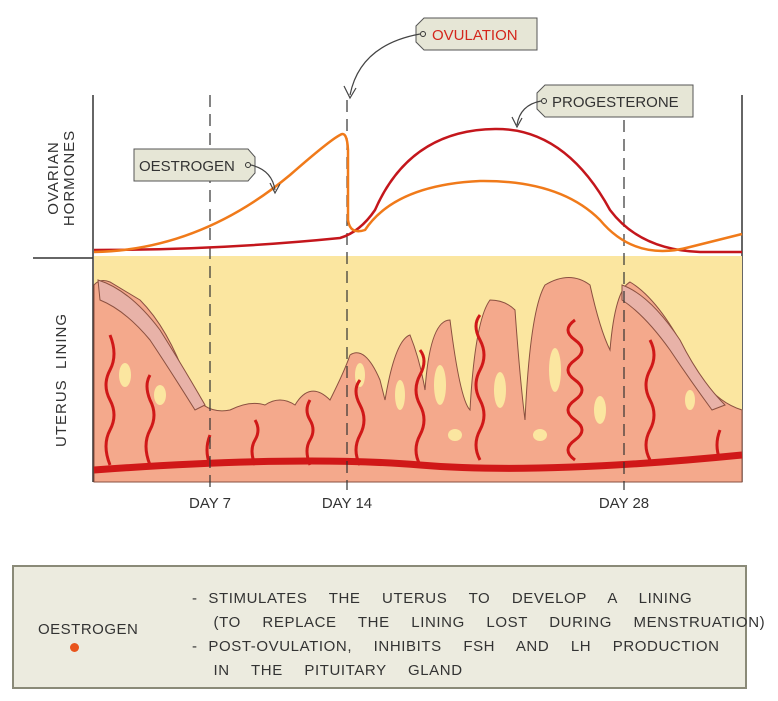 The width and height of the screenshot is (778, 701). What do you see at coordinates (53, 177) in the screenshot?
I see `hormone-axis-label-1: OVARIAN` at bounding box center [53, 177].